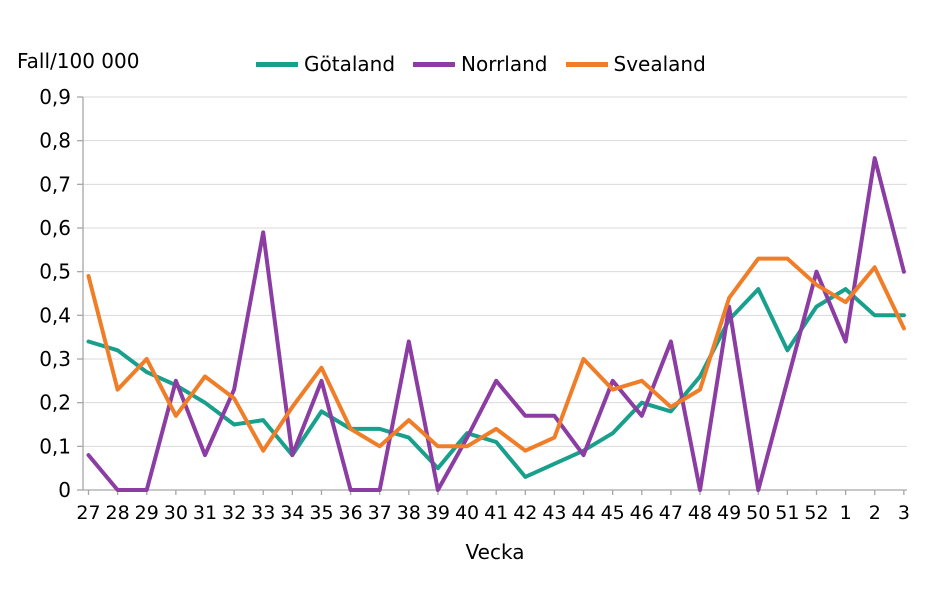 The image size is (945, 591). What do you see at coordinates (758, 513) in the screenshot?
I see `x-tick-label: 50` at bounding box center [758, 513].